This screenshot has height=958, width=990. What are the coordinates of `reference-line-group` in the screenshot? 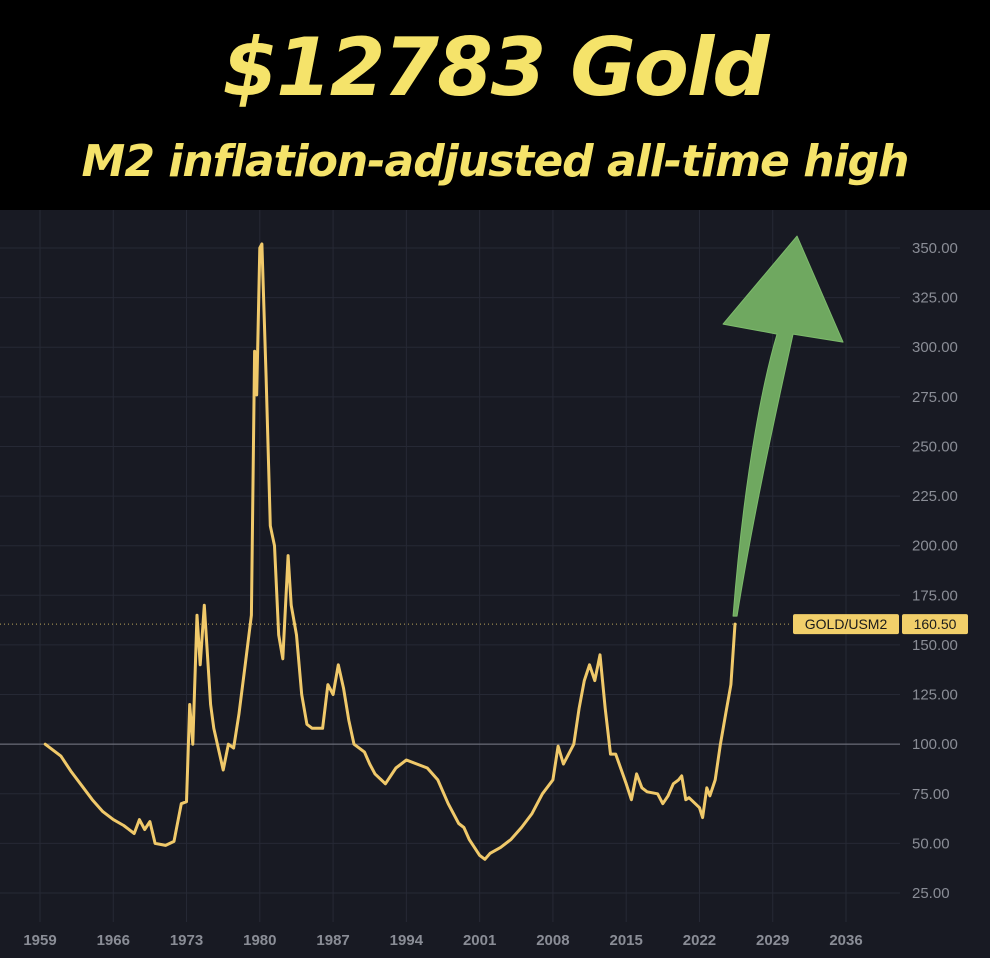 It's located at (450, 684).